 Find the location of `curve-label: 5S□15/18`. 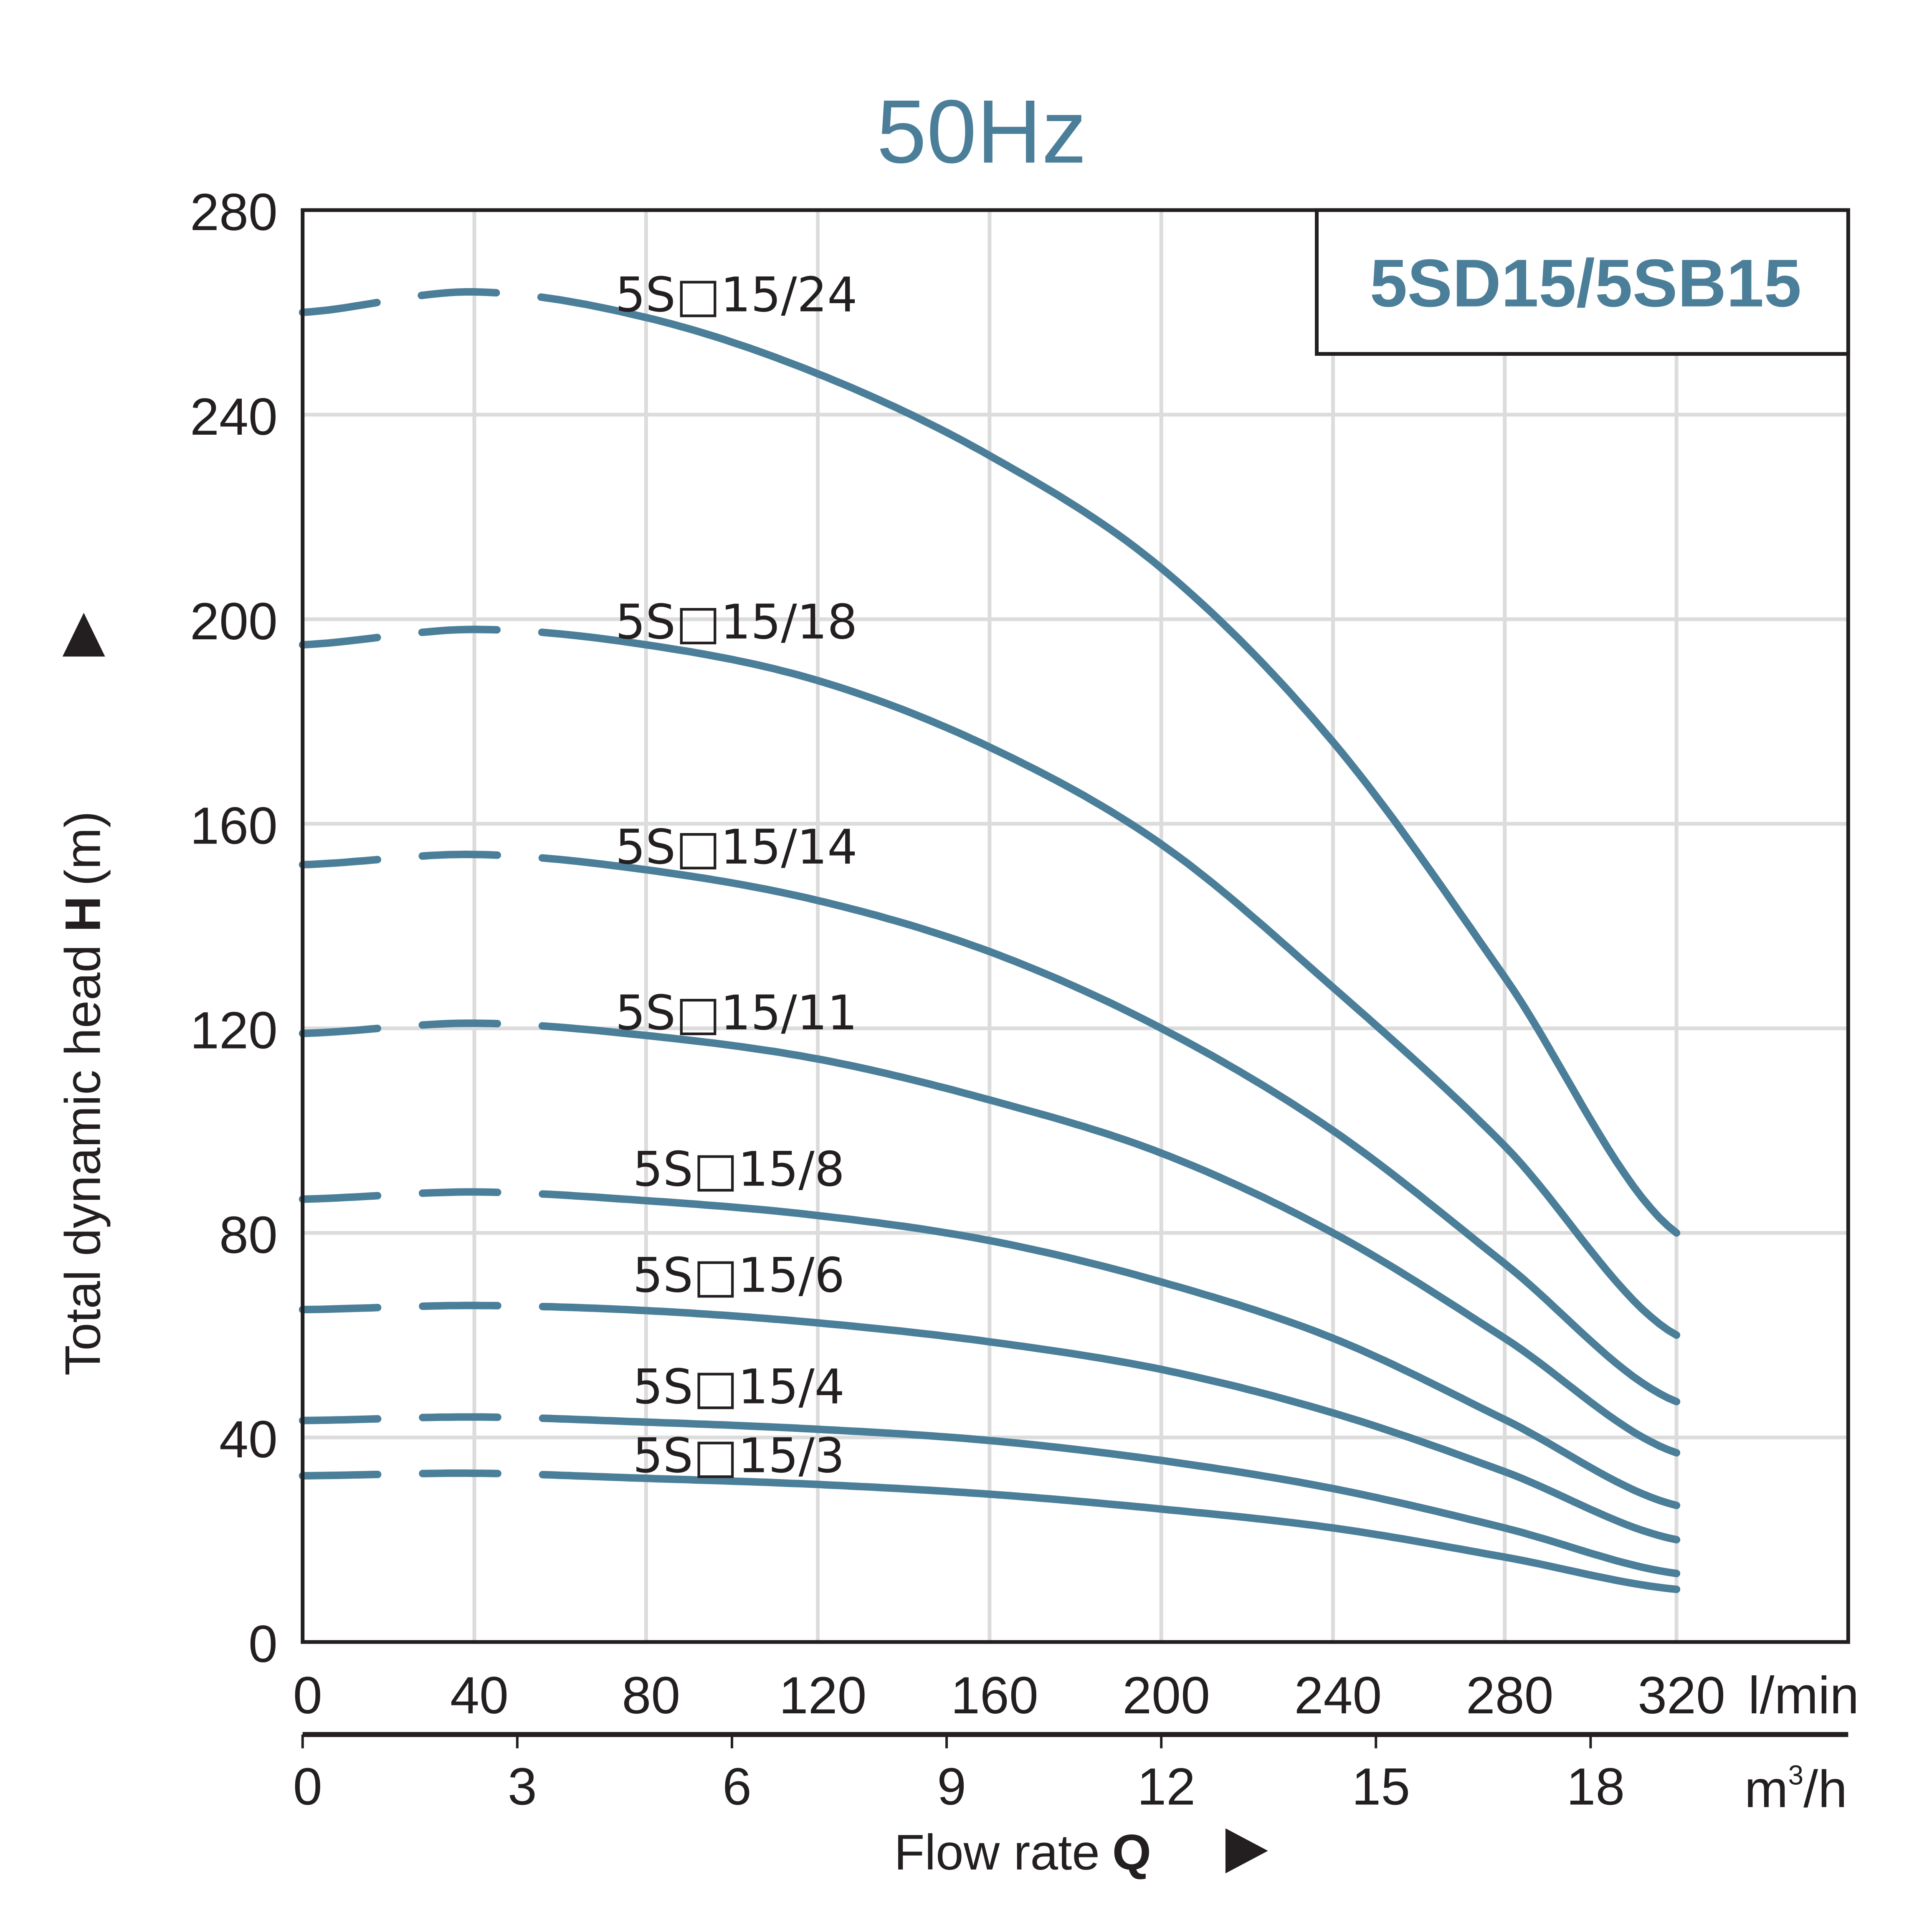

curve-label: 5S□15/18 is located at coordinates (736, 622).